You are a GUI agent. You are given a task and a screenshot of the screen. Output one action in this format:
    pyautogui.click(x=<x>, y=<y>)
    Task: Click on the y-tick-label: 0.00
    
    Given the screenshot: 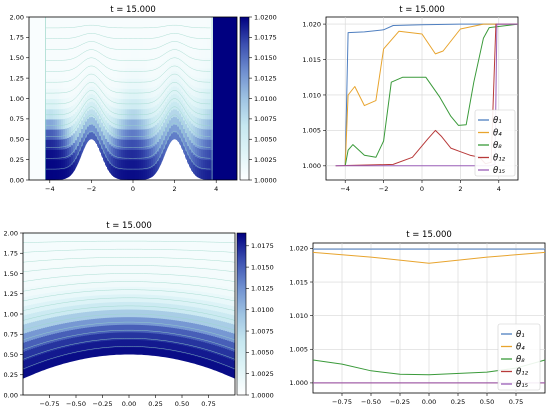 What is the action you would take?
    pyautogui.click(x=17, y=180)
    